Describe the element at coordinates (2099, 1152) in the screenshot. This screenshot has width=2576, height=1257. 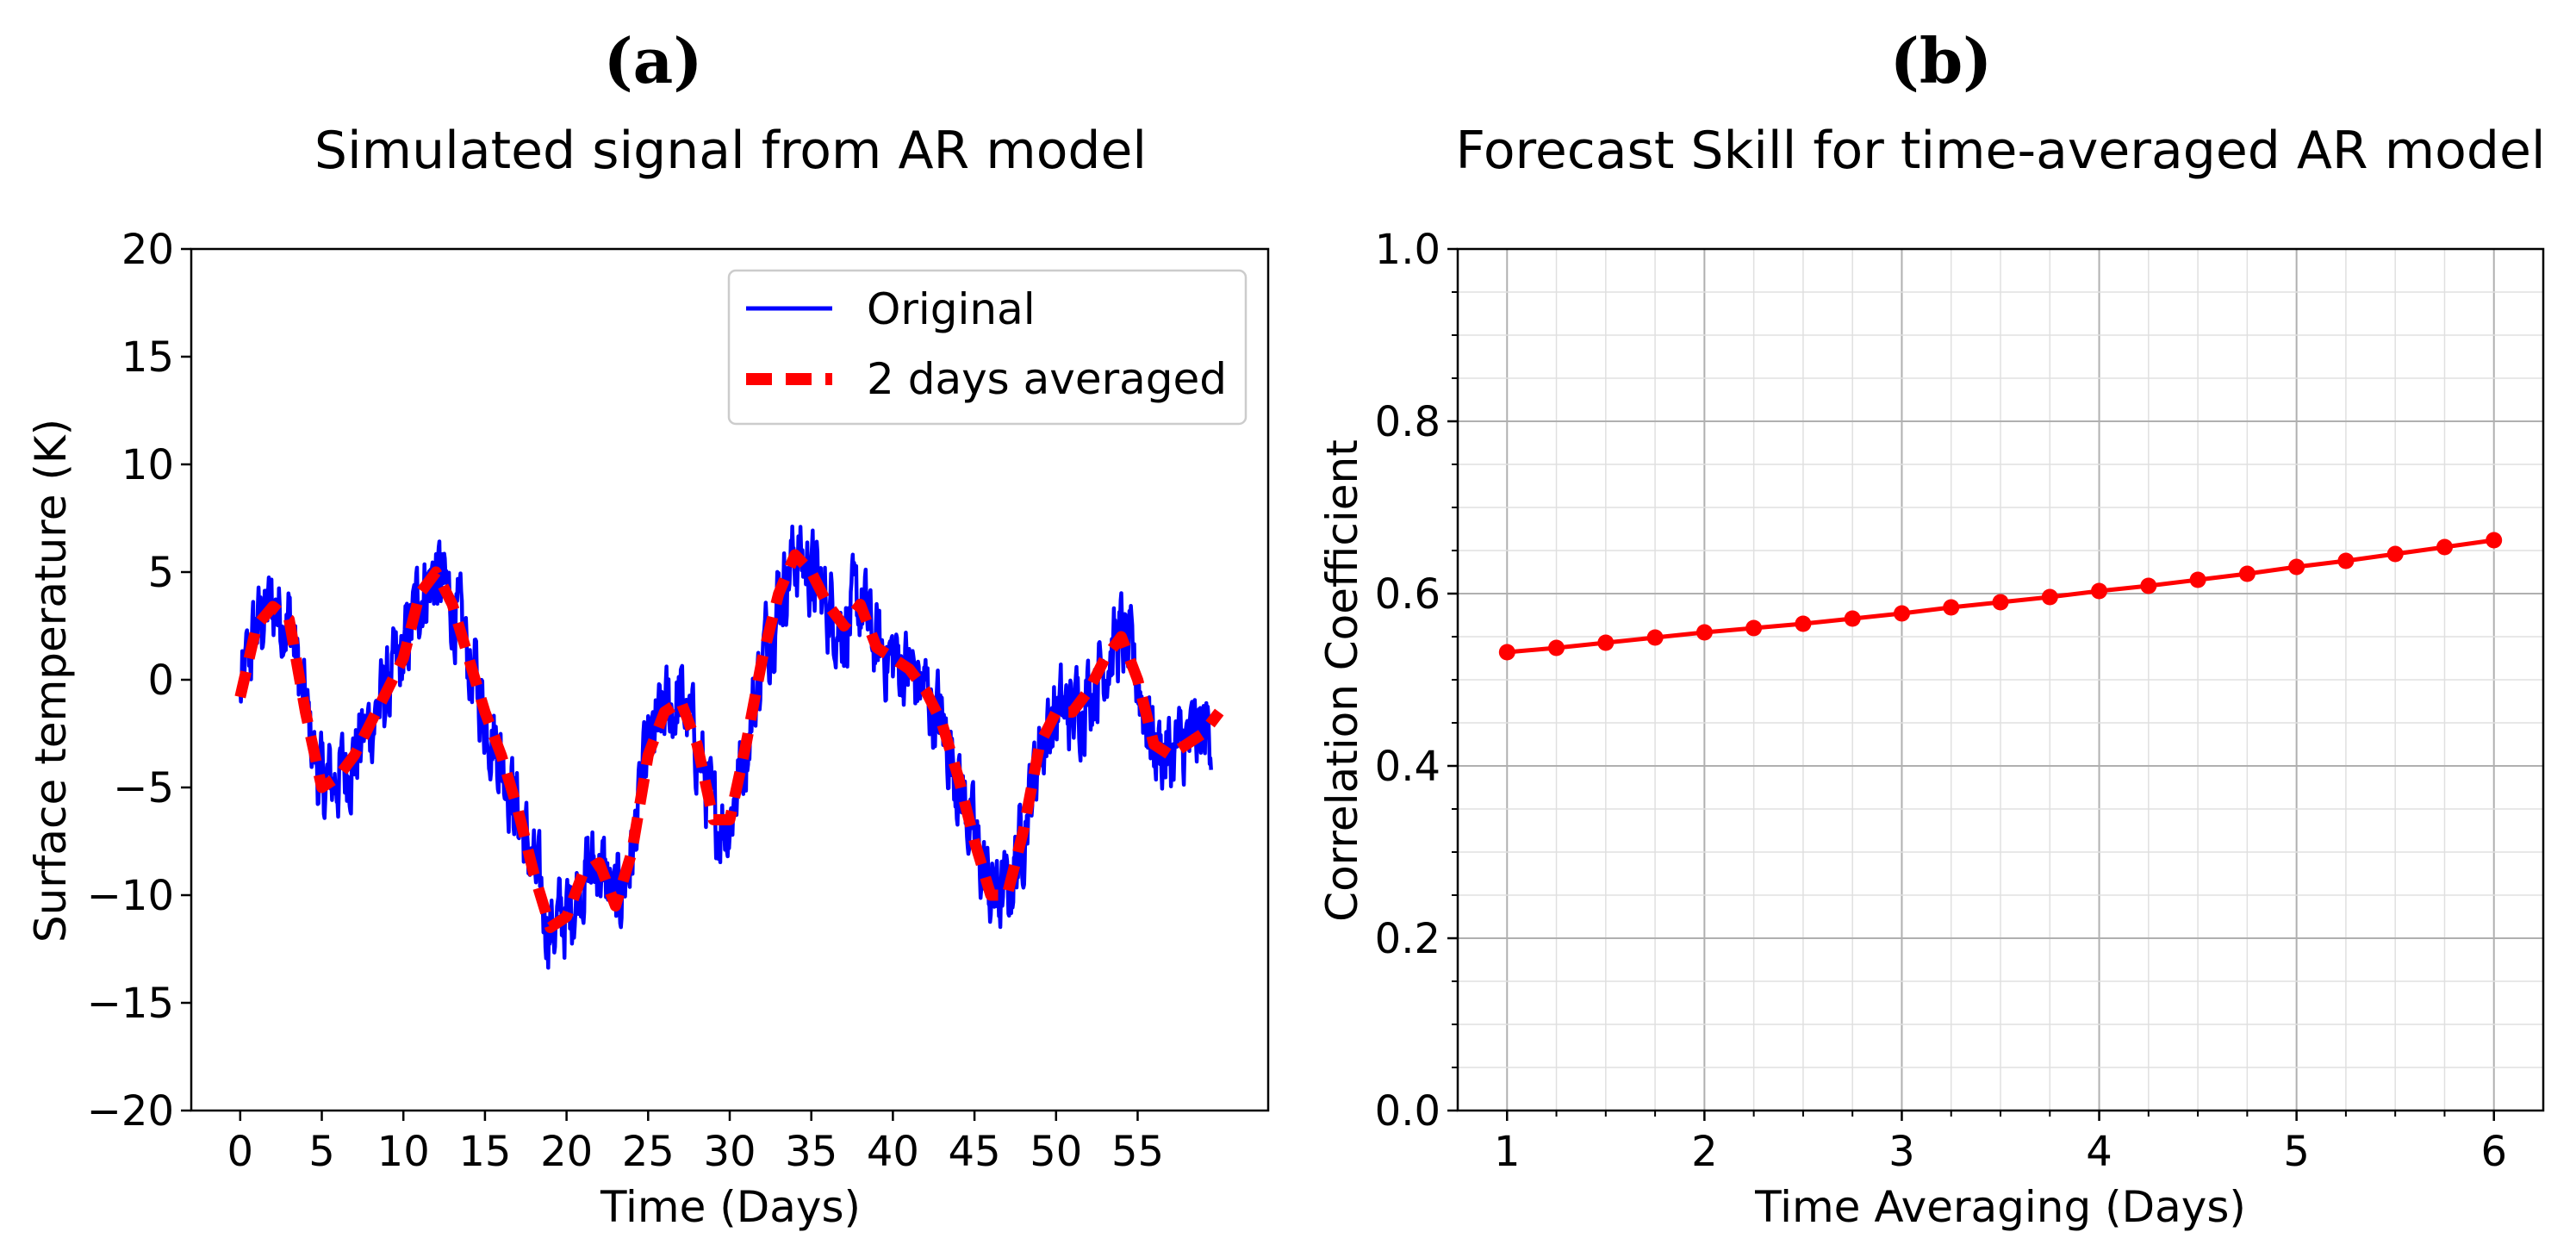
I see `x-tick-label: 4` at that location.